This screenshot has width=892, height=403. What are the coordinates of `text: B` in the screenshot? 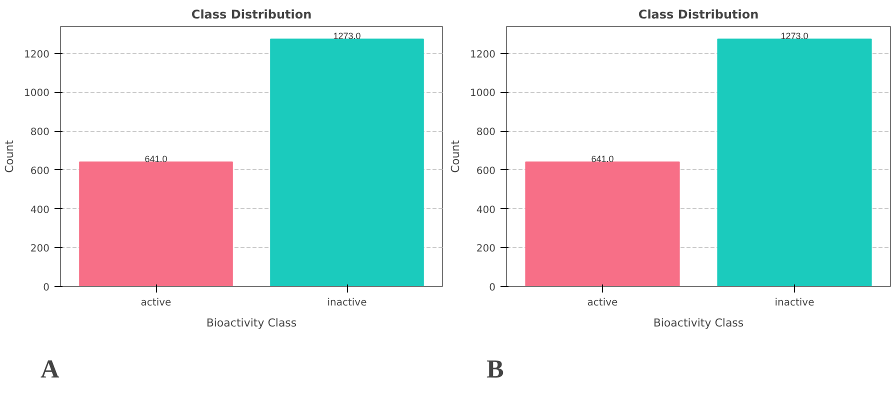 It's located at (495, 369).